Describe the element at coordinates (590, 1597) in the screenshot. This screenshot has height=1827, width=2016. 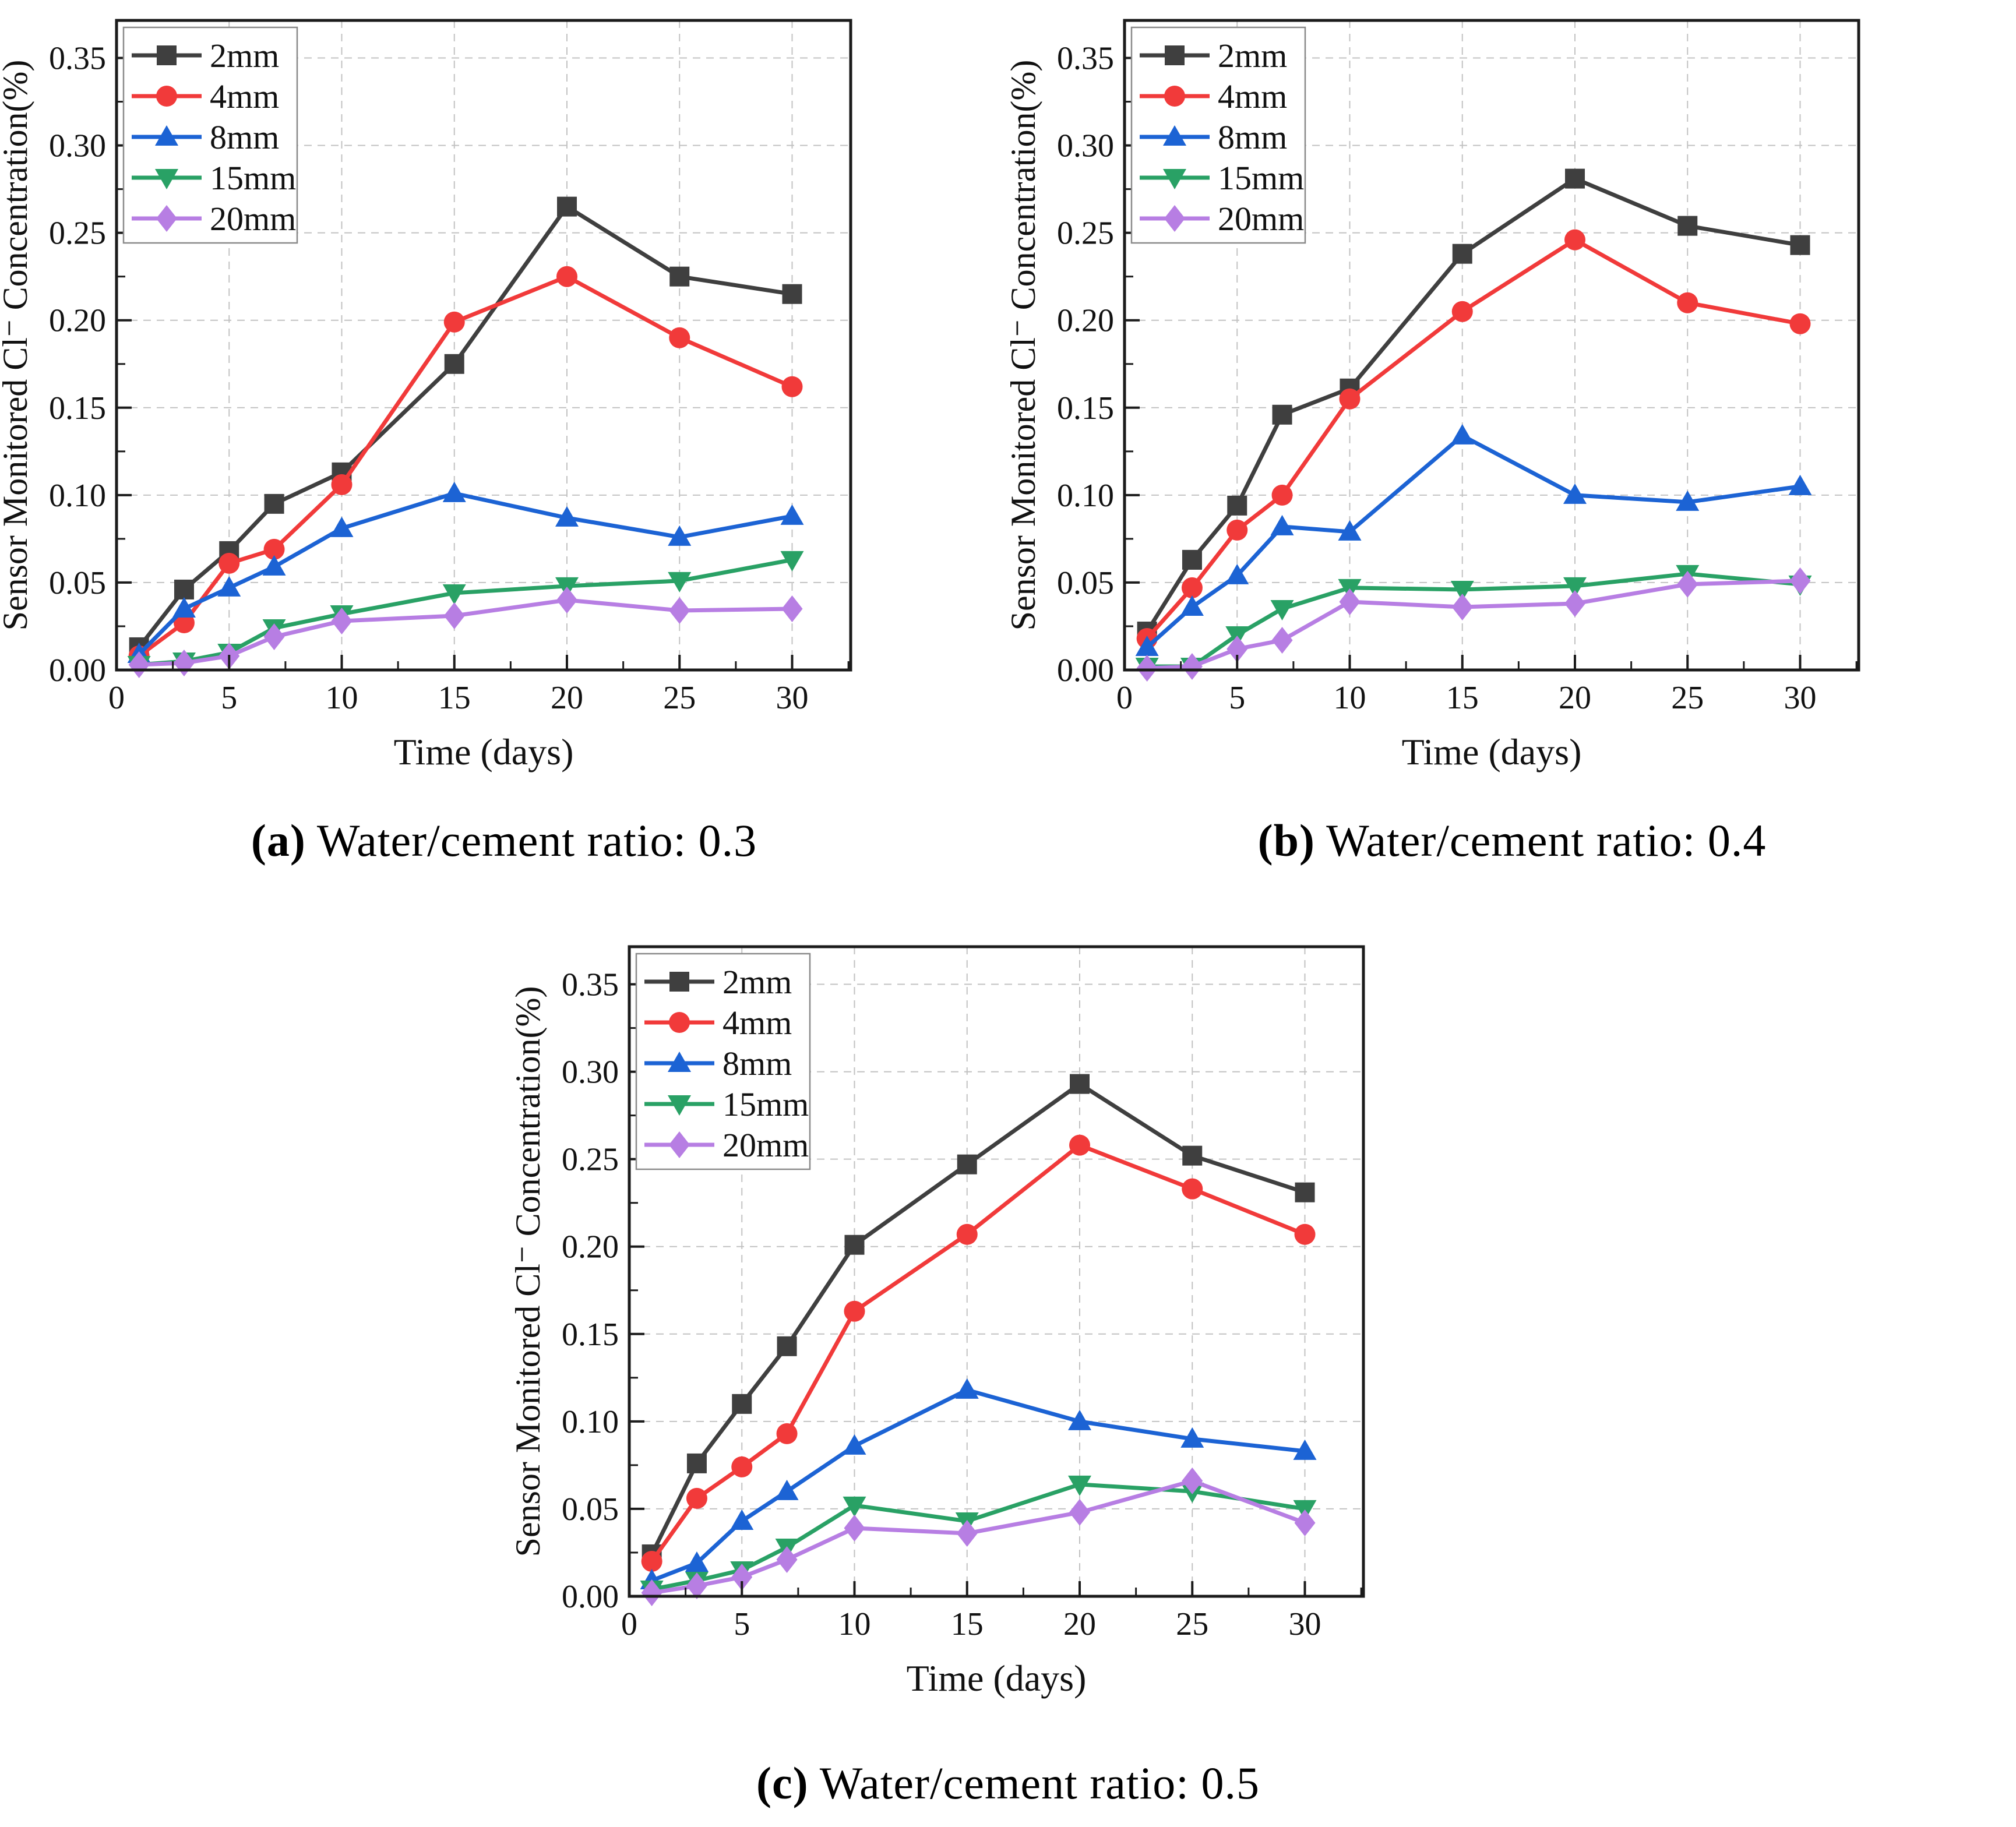
I see `y-tick-label: 0.00` at that location.